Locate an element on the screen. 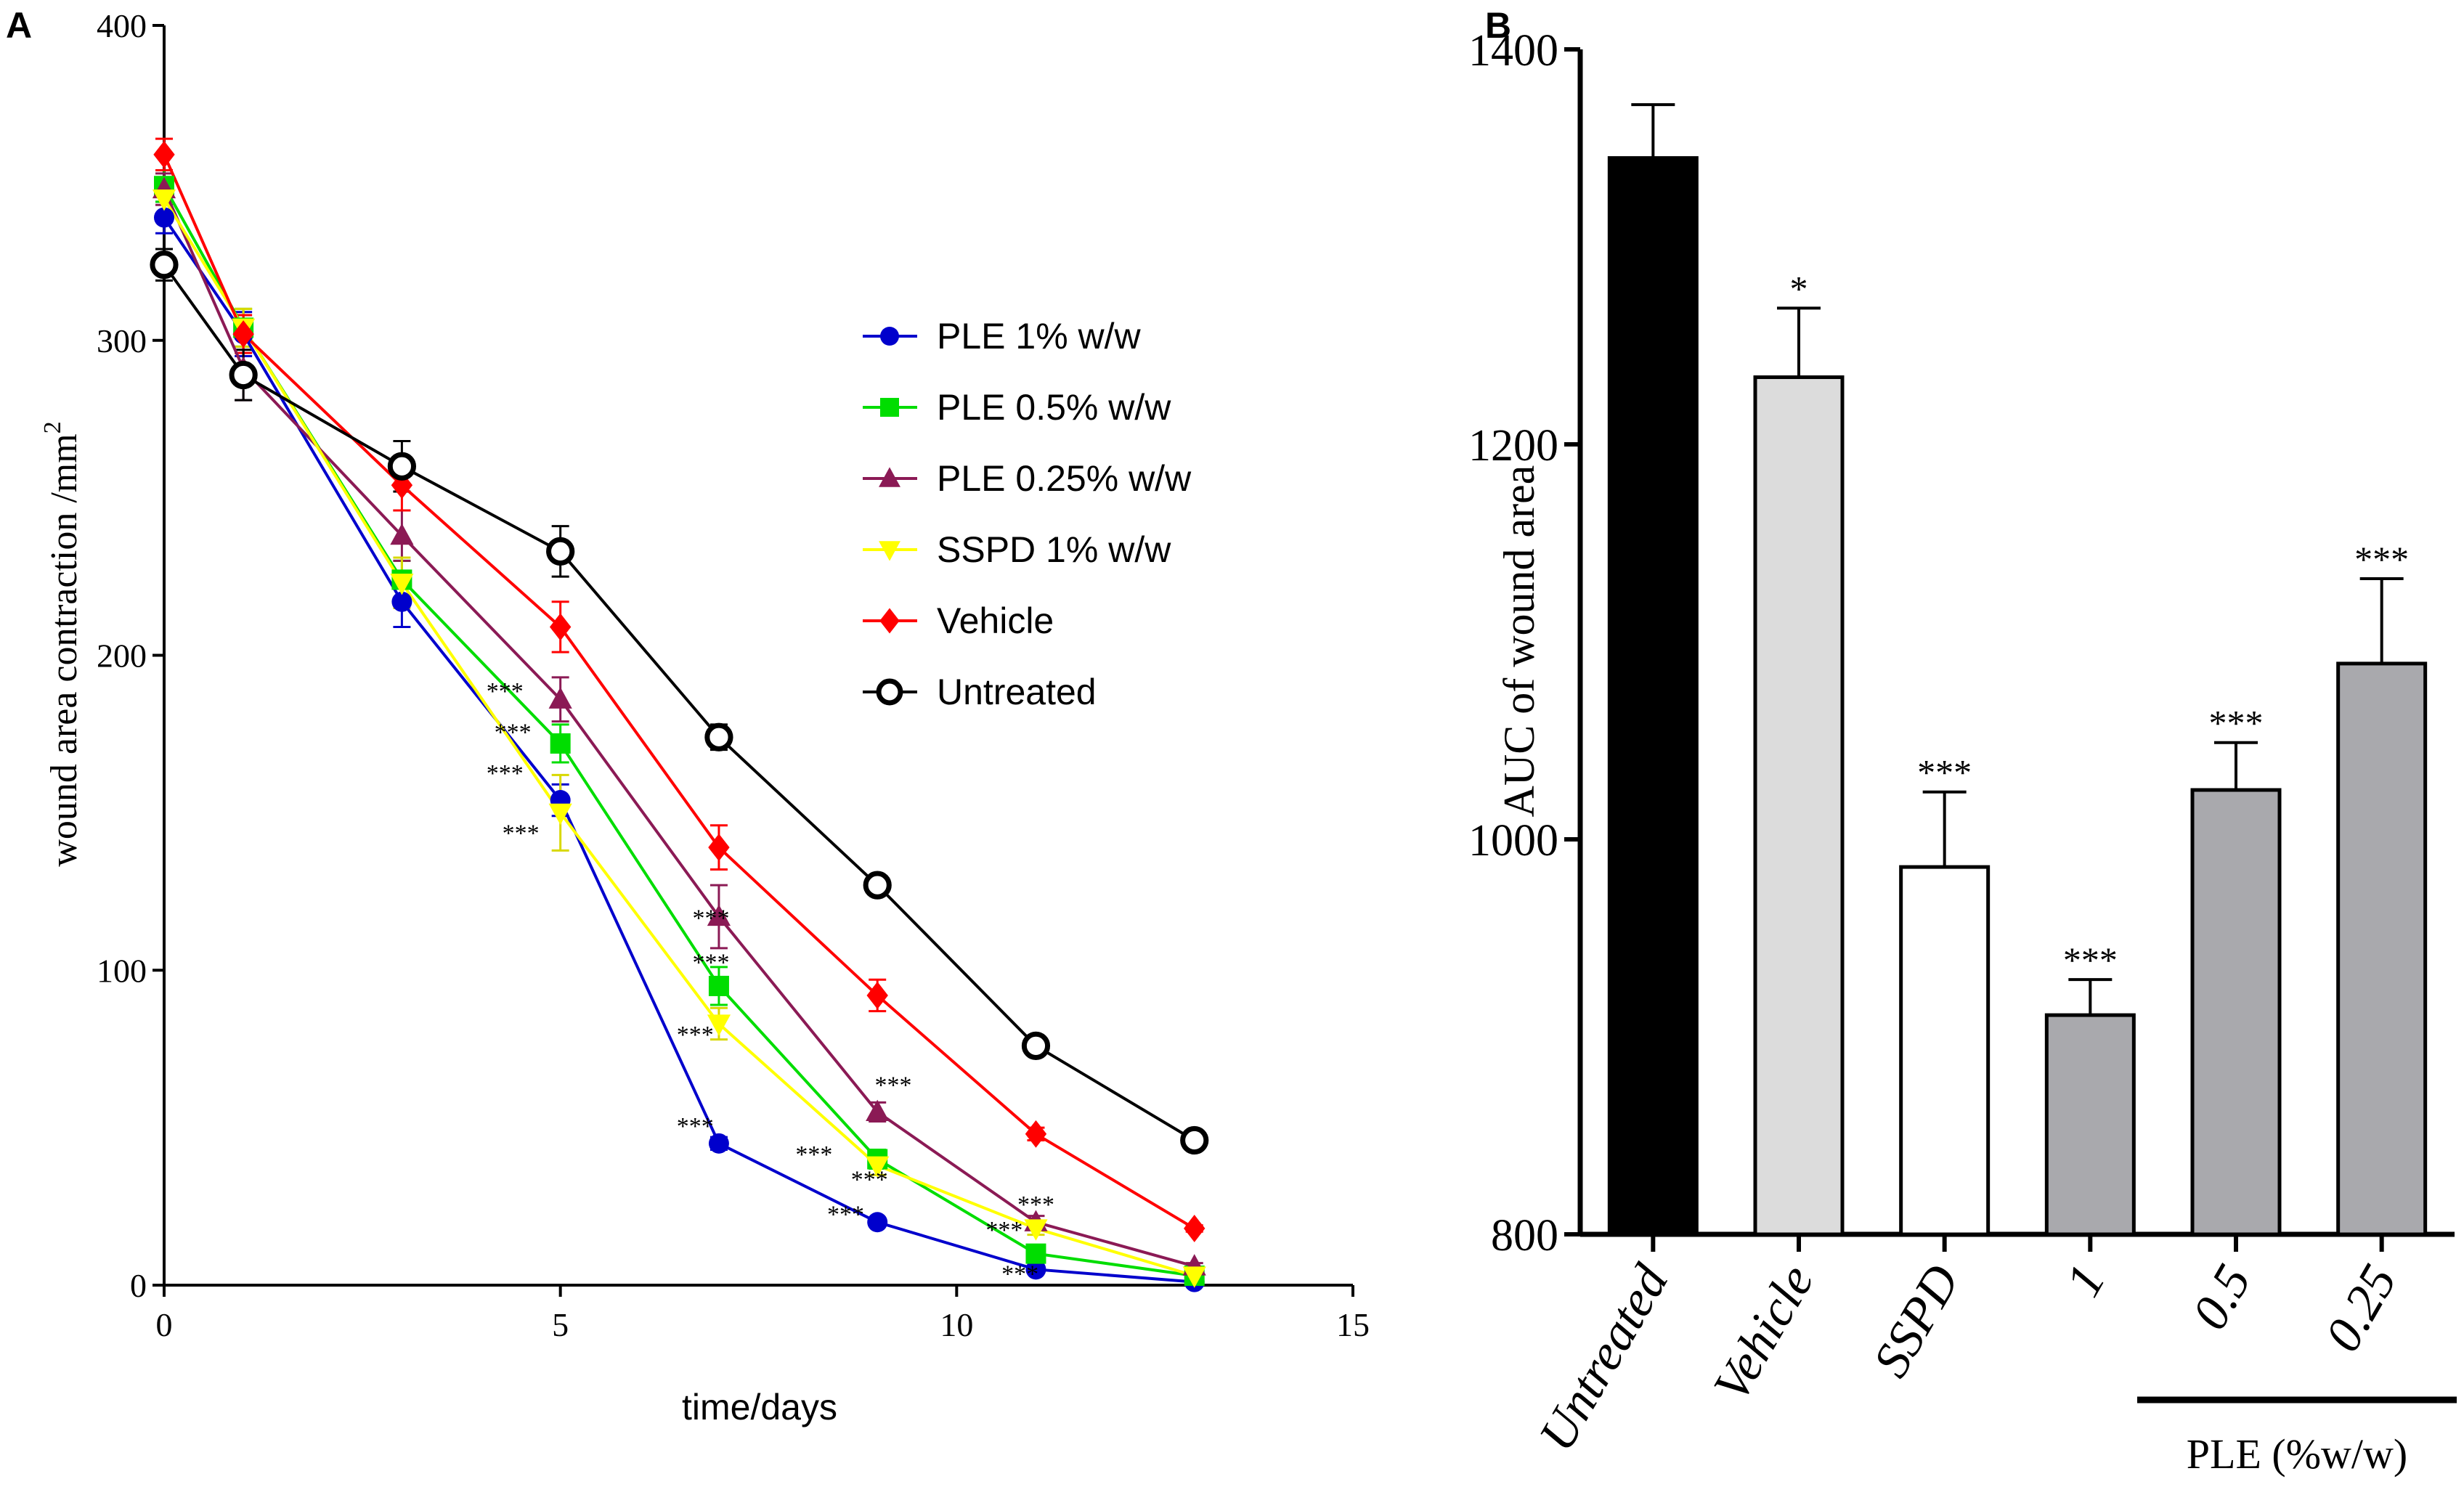 Image resolution: width=2464 pixels, height=1487 pixels. panel-a-y-tick-label: 200 is located at coordinates (122, 656).